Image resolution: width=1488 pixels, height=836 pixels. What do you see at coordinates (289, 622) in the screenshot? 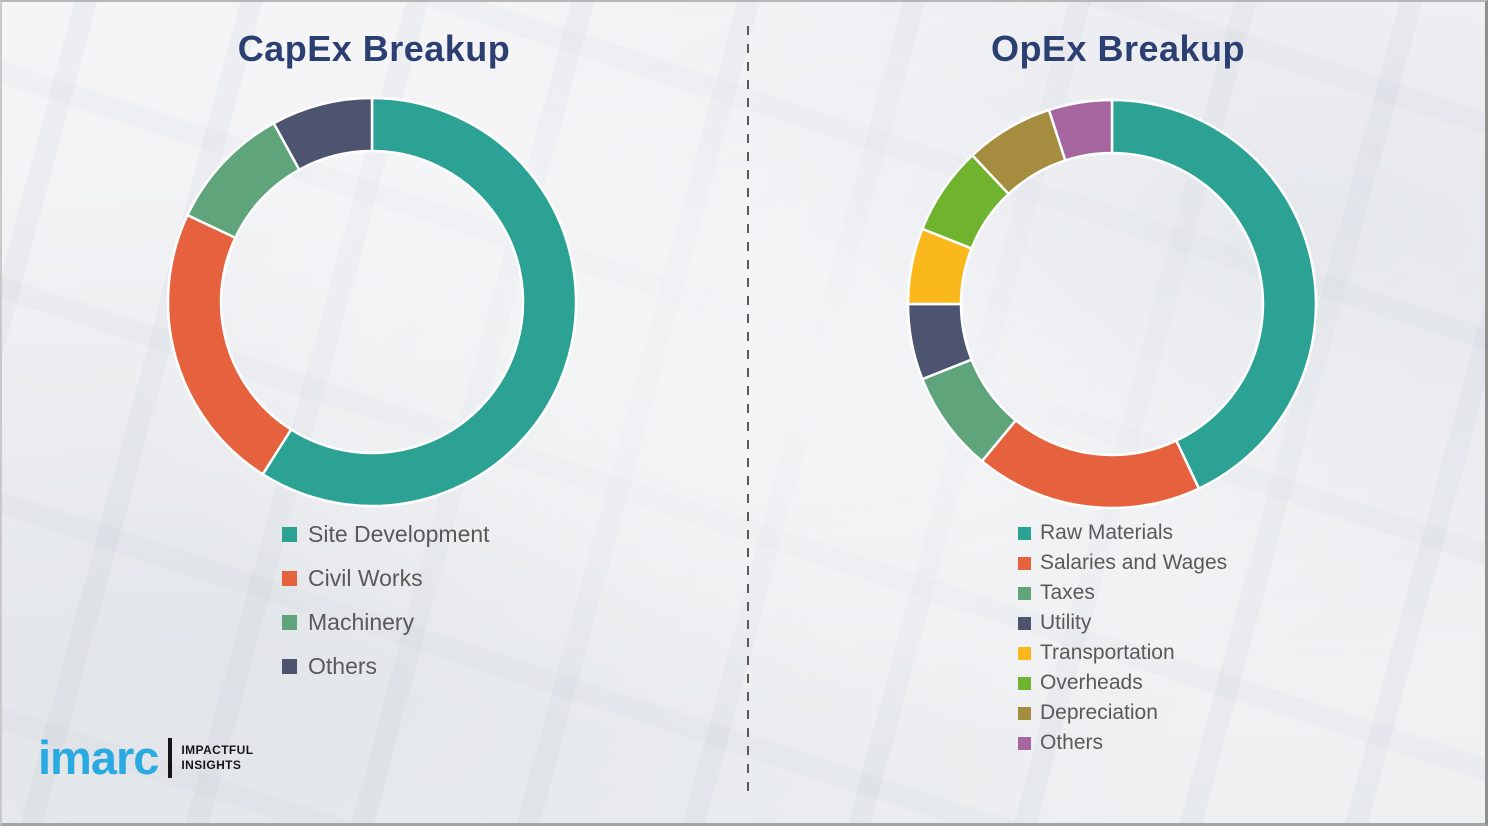
I see `legend-swatch-machinery` at bounding box center [289, 622].